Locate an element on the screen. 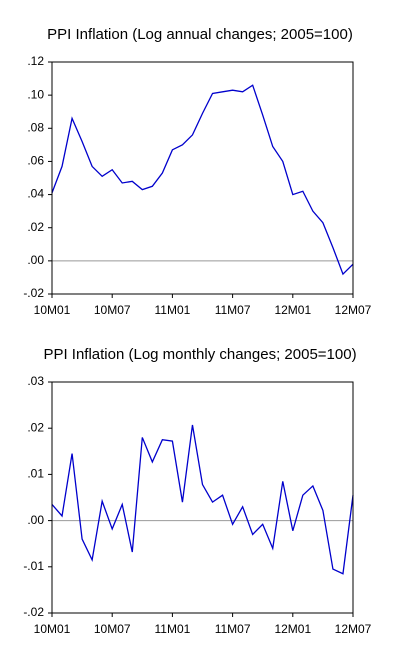 The height and width of the screenshot is (663, 400). y-tick-label: .04 is located at coordinates (35, 194).